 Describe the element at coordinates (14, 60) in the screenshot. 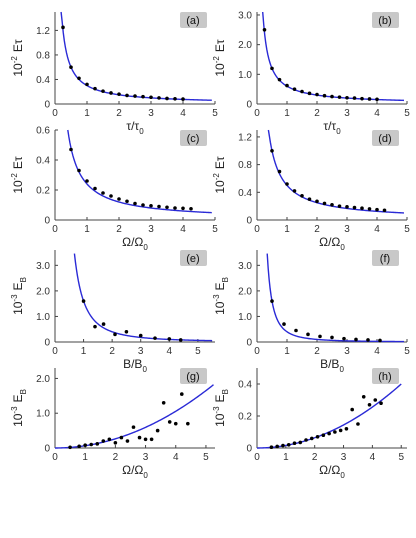

I see `y-axis-label-exponent: -2` at that location.